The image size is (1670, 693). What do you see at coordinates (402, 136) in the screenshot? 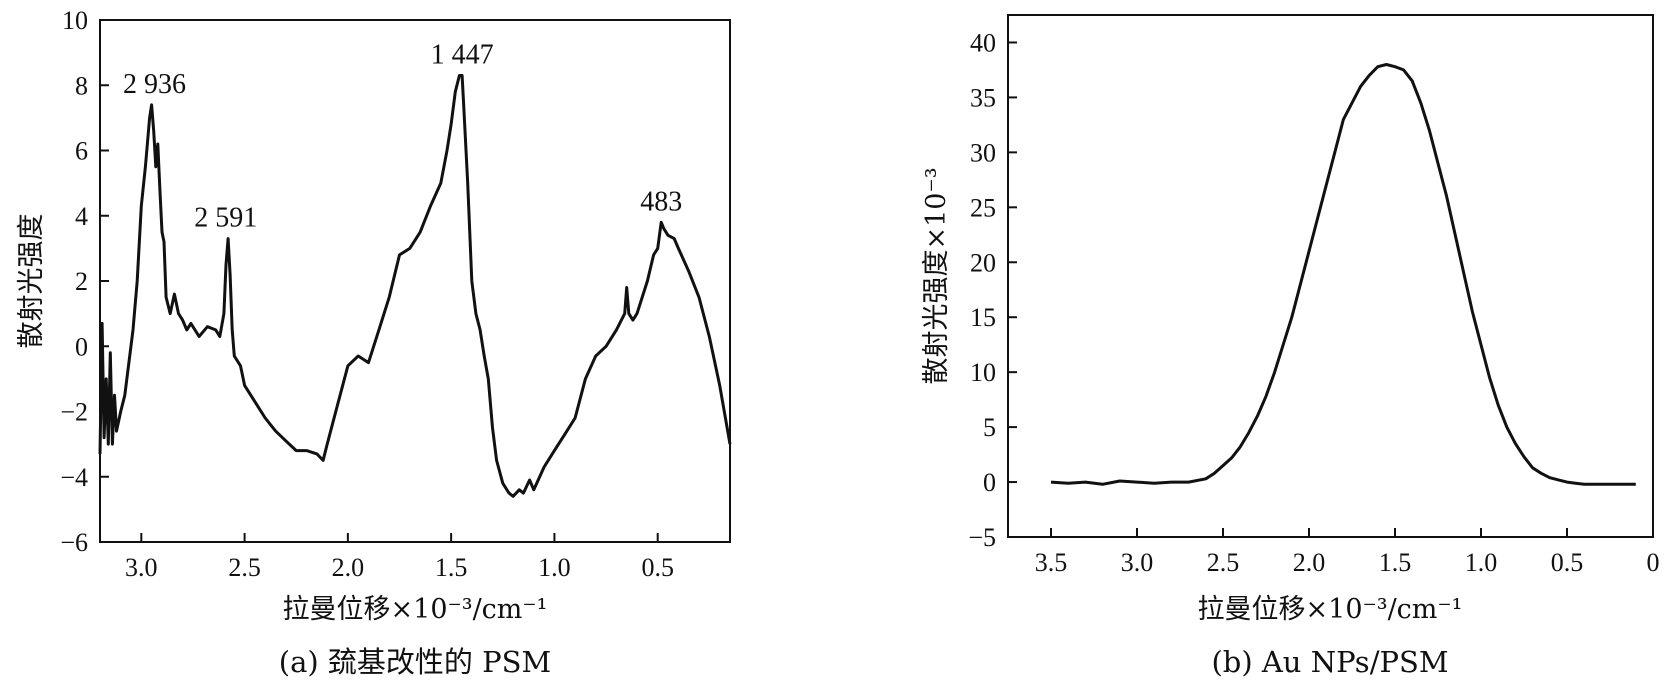
I see `chart-a-annotations: 2 936 2 591 1 447 483` at bounding box center [402, 136].